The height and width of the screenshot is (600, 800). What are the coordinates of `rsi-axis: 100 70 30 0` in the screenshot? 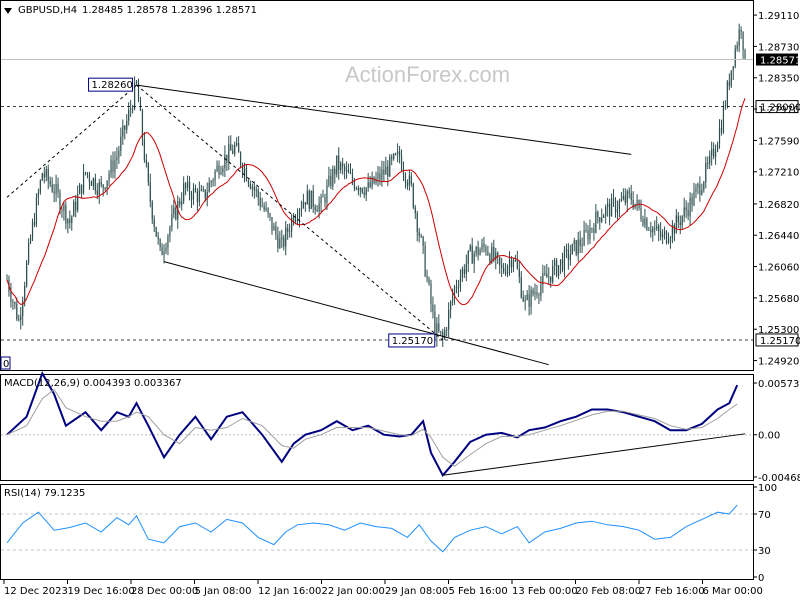 It's located at (765, 533).